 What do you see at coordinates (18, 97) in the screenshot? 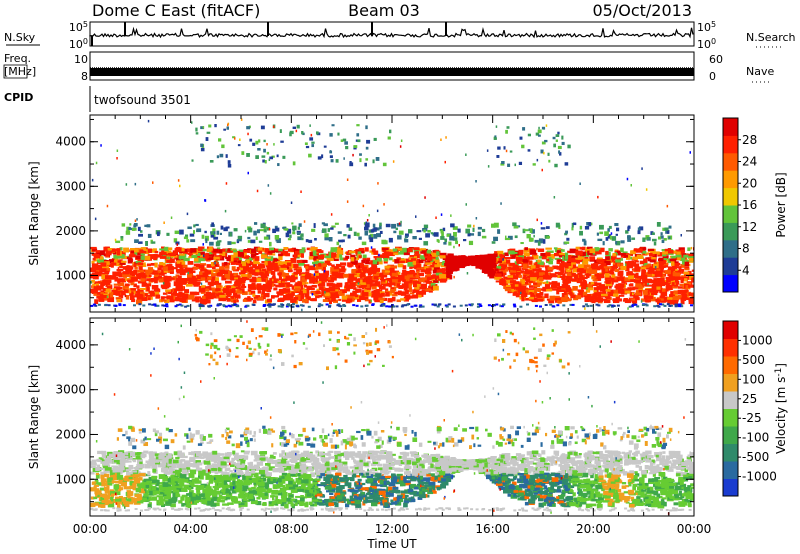
I see `cpid-label: CPID` at bounding box center [18, 97].